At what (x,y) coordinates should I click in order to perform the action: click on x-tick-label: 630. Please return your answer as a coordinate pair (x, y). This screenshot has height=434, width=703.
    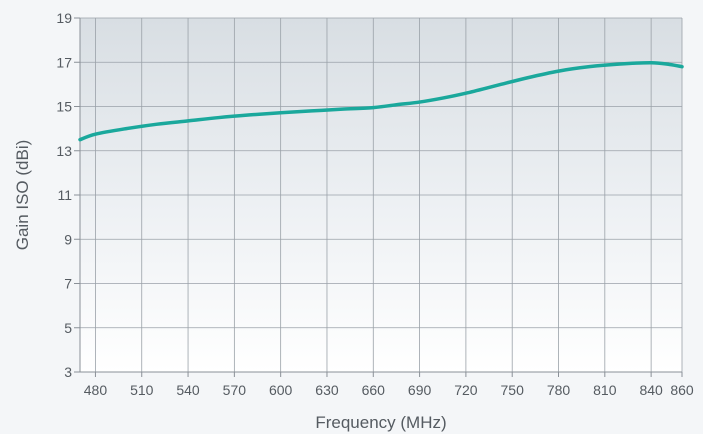
    Looking at the image, I should click on (327, 390).